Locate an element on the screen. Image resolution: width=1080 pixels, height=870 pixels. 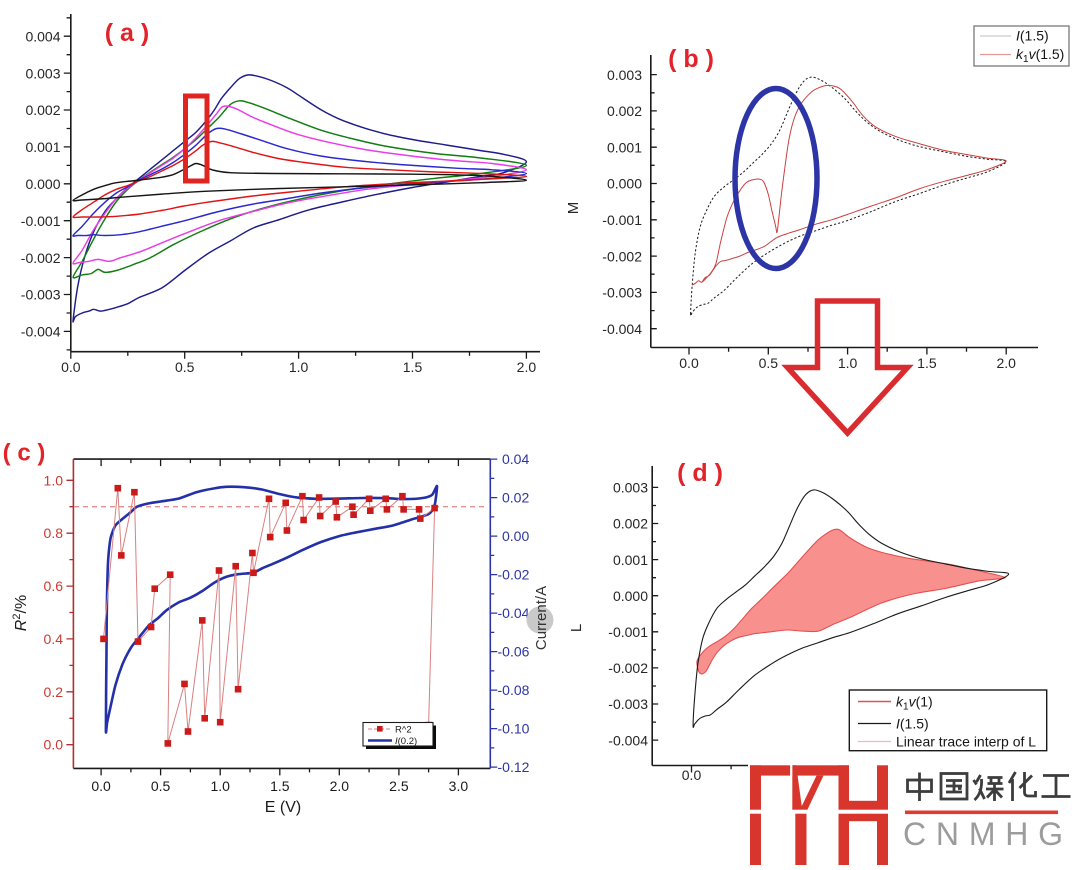
svg-text: 0.8 is located at coordinates (54, 533).